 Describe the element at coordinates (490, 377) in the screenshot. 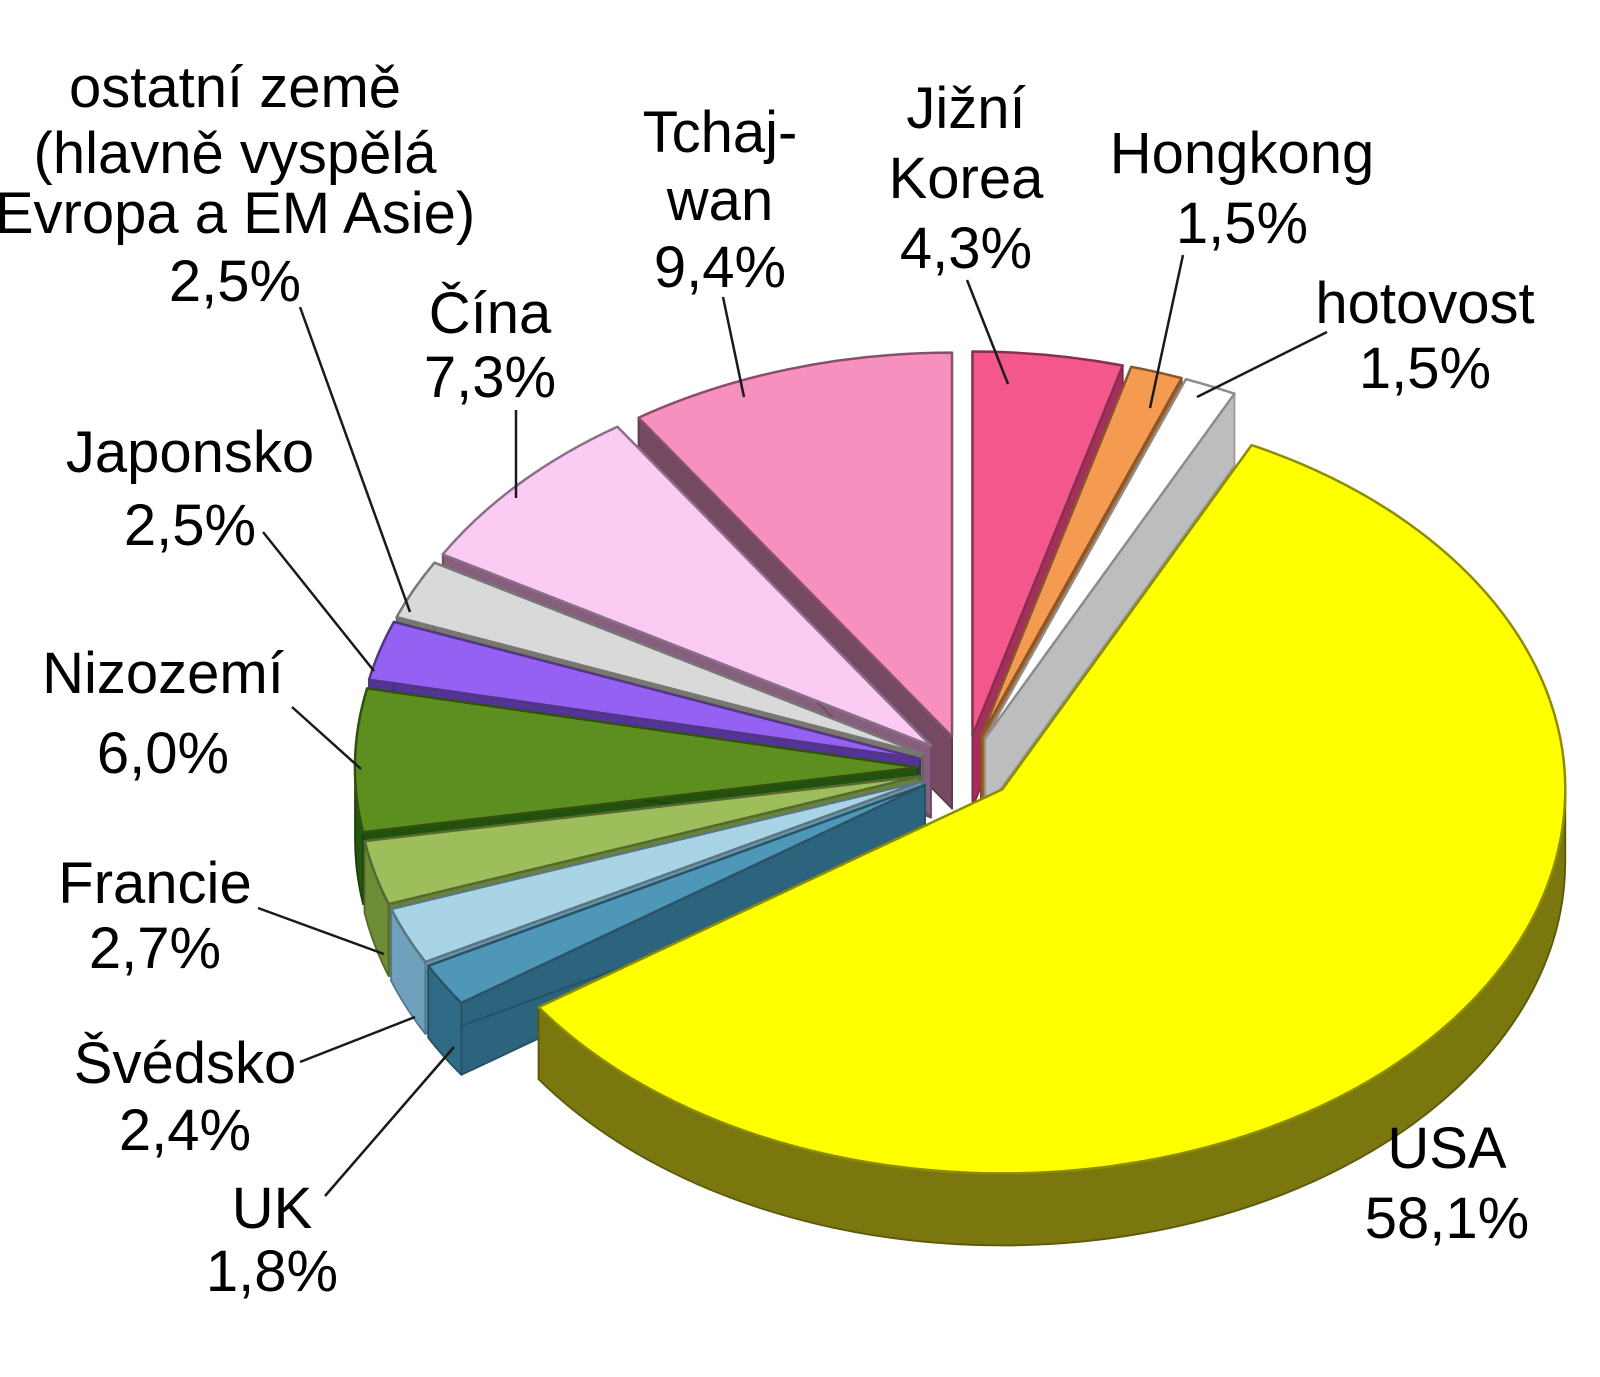

I see `slice-label-line: 7,3%` at that location.